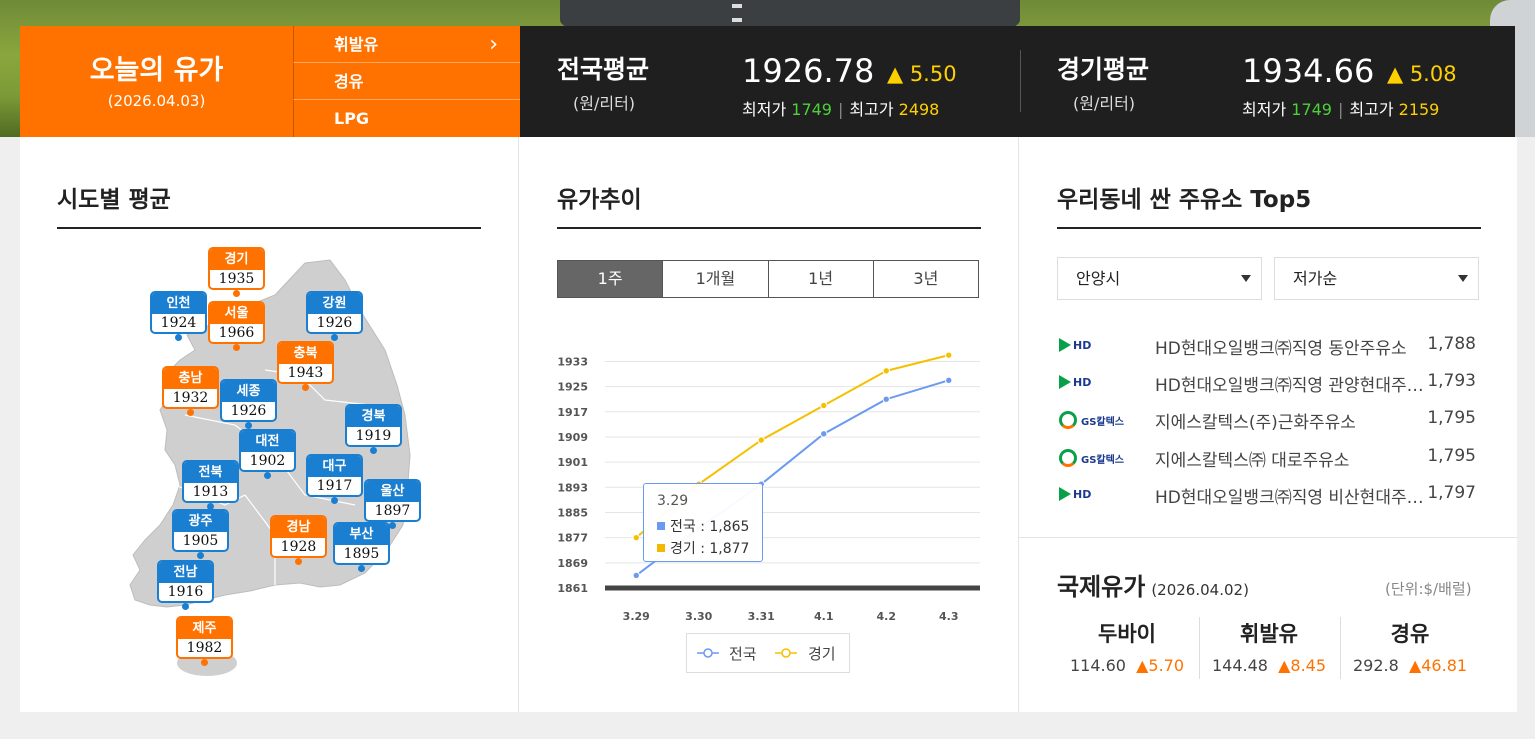 This screenshot has height=739, width=1535. Describe the element at coordinates (1255, 423) in the screenshot. I see `station-name: 지에스칼텍스(주)근화주유소` at that location.